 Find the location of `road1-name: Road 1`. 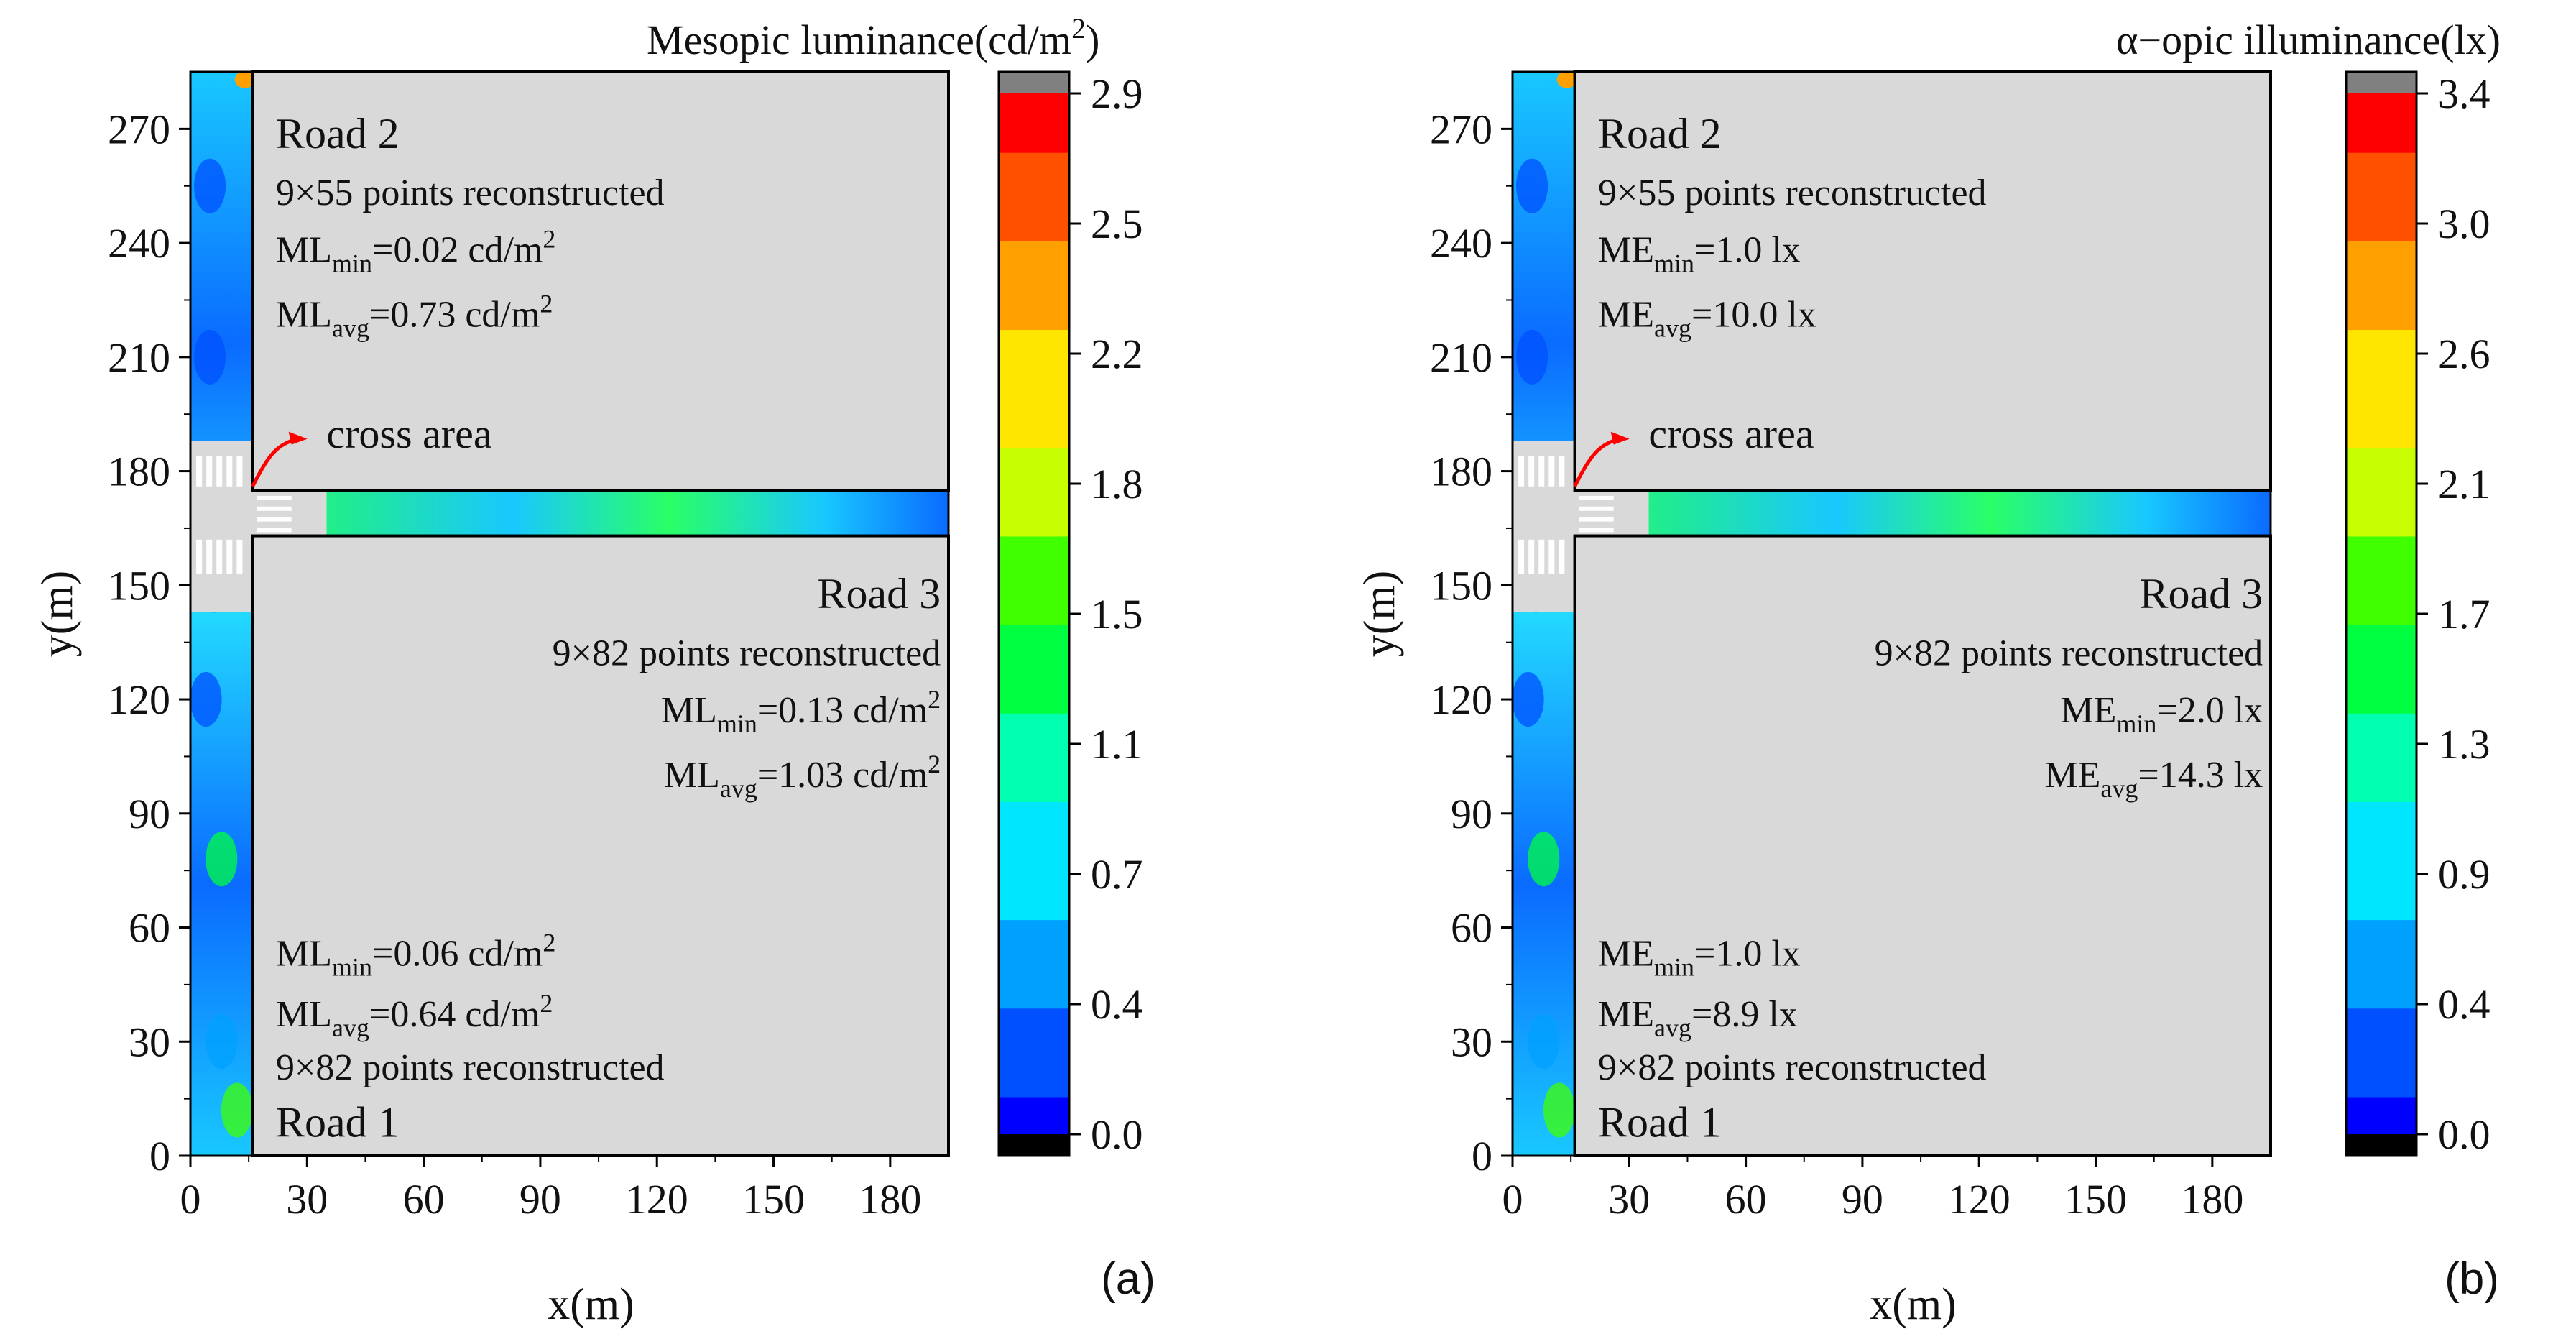

road1-name: Road 1 is located at coordinates (1660, 1122).